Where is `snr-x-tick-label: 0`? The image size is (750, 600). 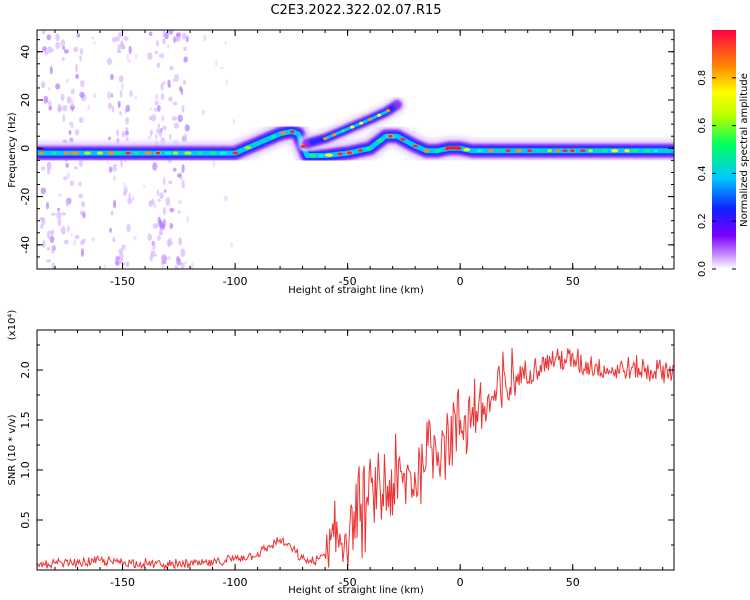
snr-x-tick-label: 0 is located at coordinates (460, 582).